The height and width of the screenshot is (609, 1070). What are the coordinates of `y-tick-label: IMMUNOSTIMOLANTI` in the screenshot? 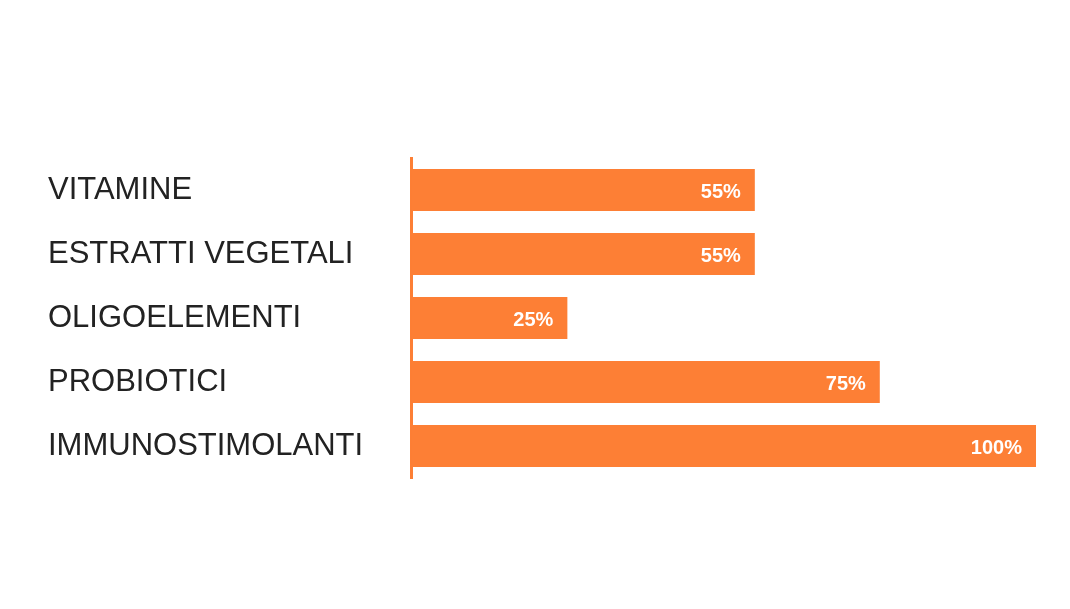 It's located at (206, 444).